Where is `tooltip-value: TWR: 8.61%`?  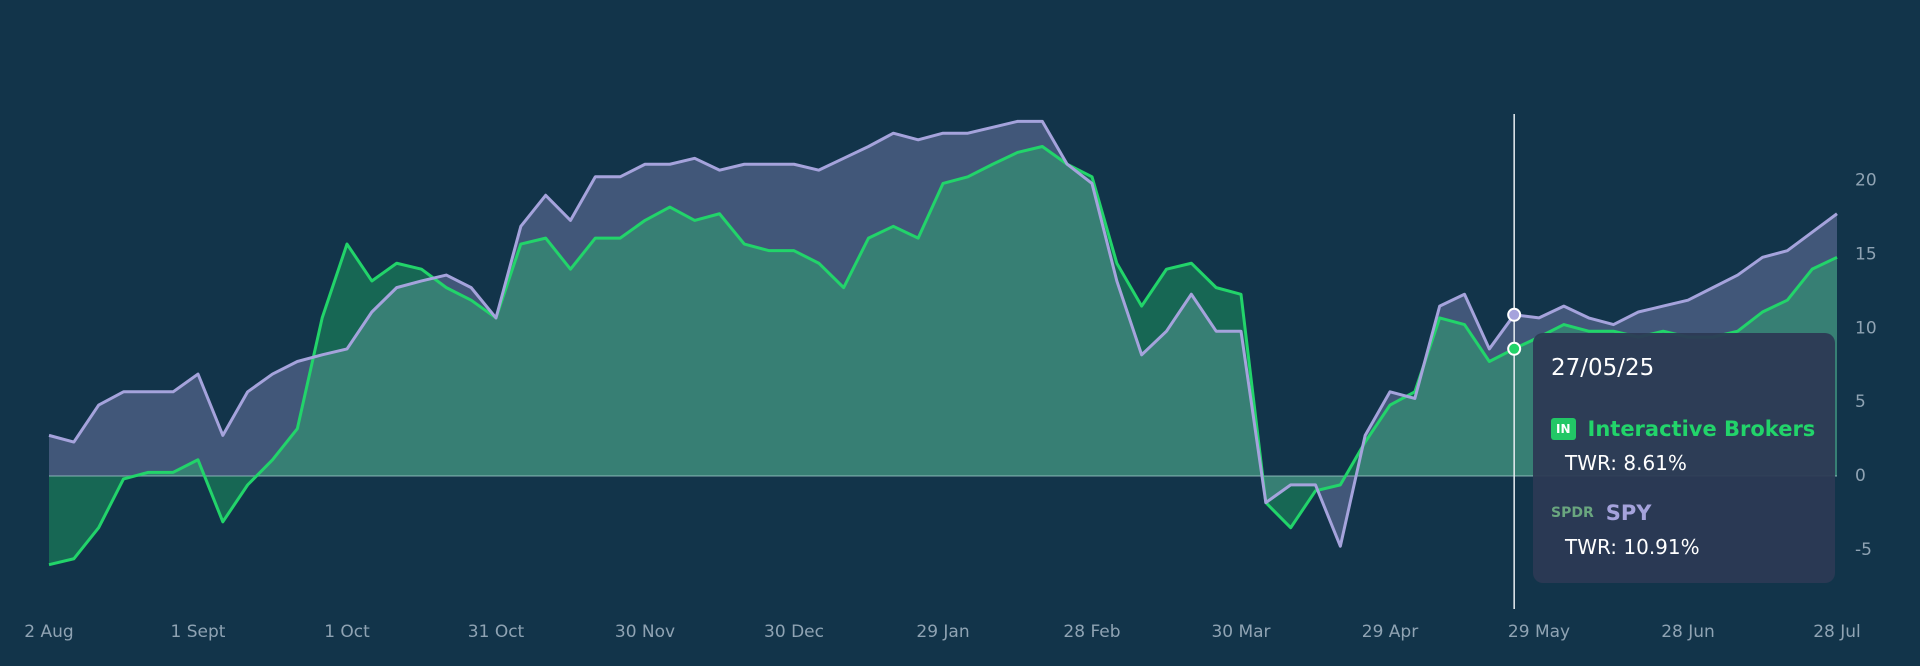 tooltip-value: TWR: 8.61% is located at coordinates (1626, 463).